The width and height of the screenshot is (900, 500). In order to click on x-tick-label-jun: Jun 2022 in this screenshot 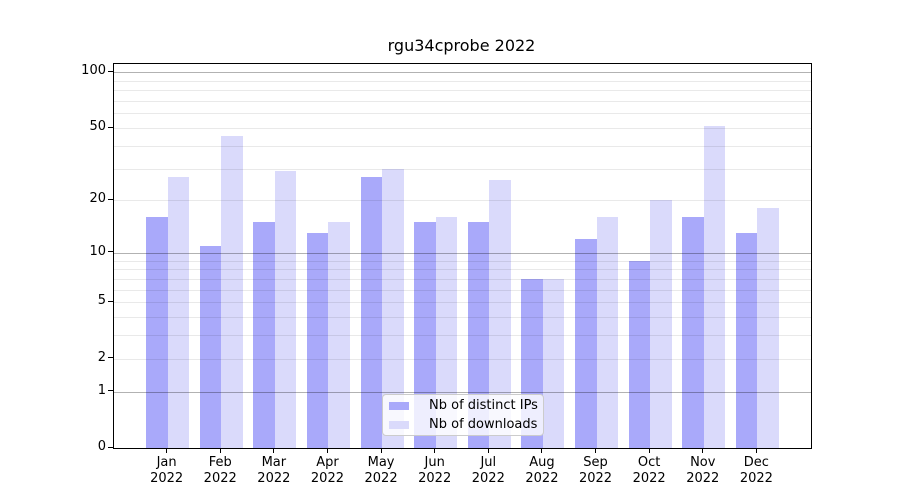, I will do `click(435, 471)`.